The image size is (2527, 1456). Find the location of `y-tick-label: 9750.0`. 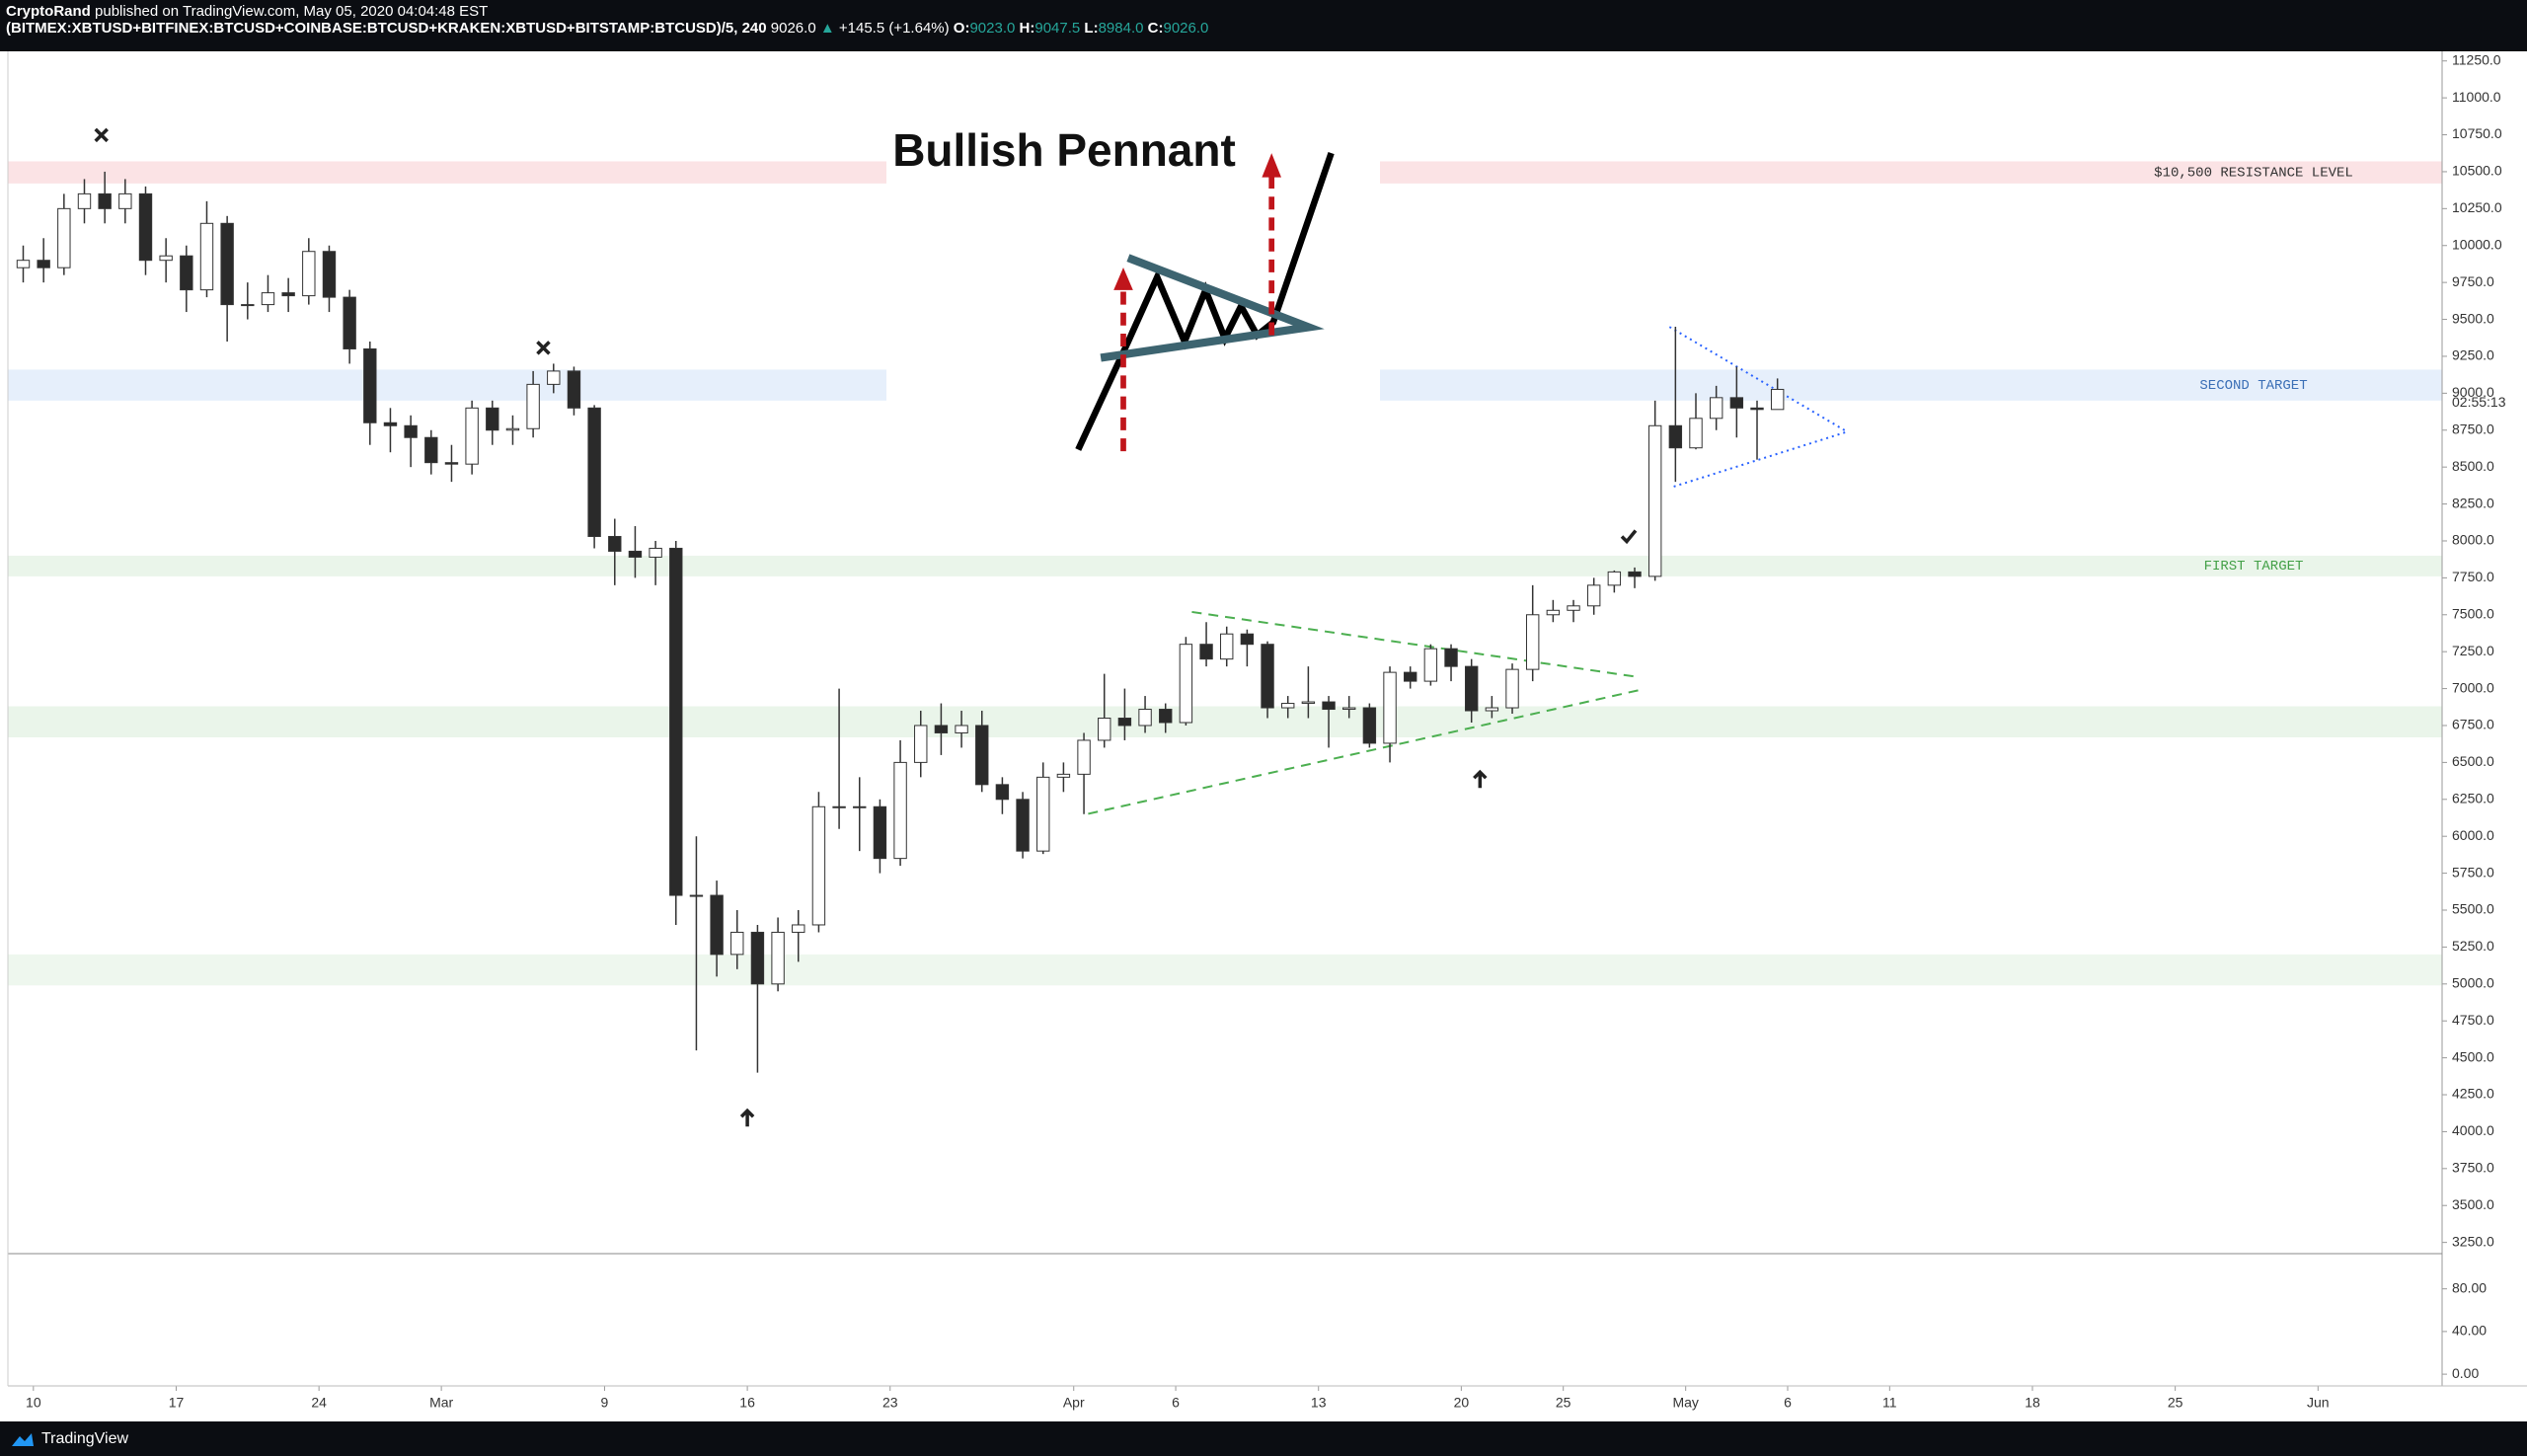

y-tick-label: 9750.0 is located at coordinates (2473, 281).